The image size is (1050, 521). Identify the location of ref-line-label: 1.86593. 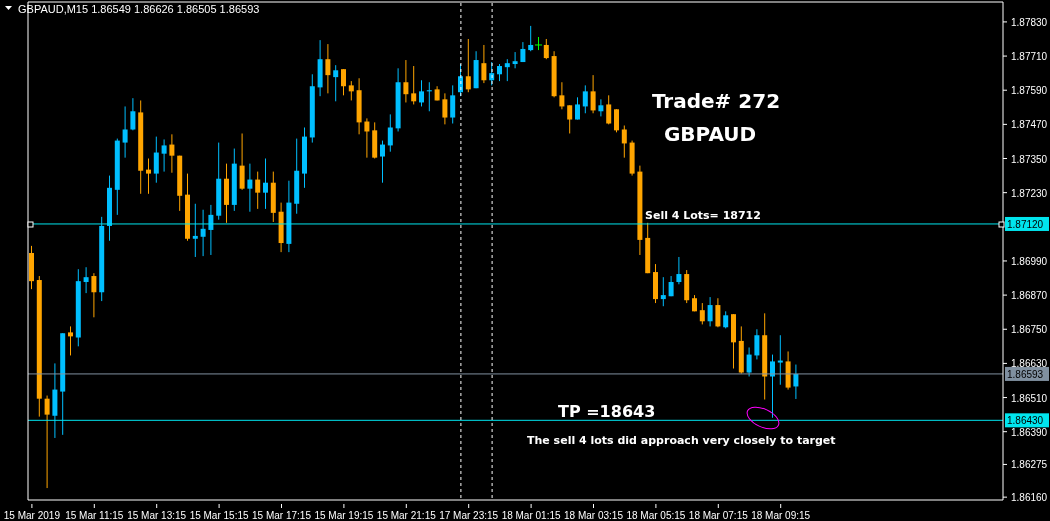
(1025, 374).